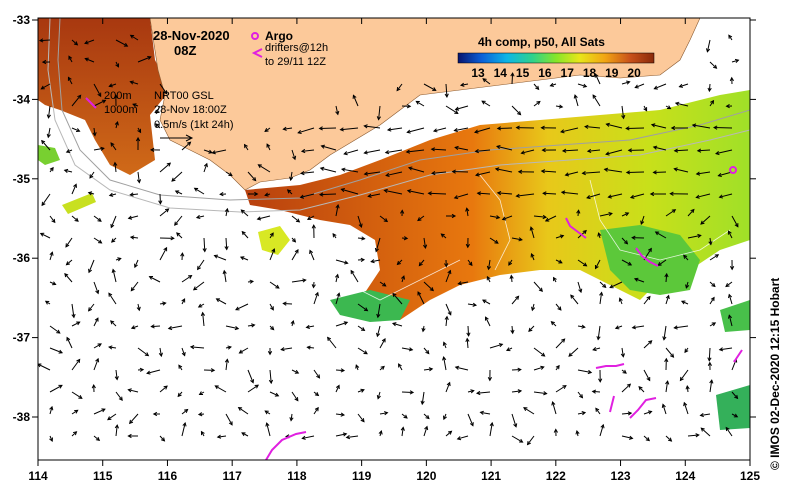  Describe the element at coordinates (491, 476) in the screenshot. I see `lon-label: 121` at that location.